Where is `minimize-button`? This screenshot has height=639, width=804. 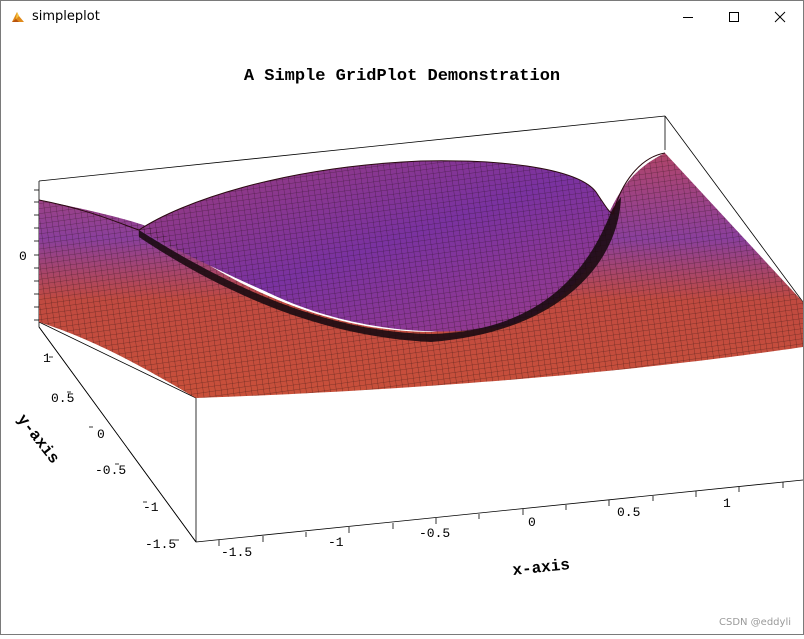 minimize-button is located at coordinates (688, 16).